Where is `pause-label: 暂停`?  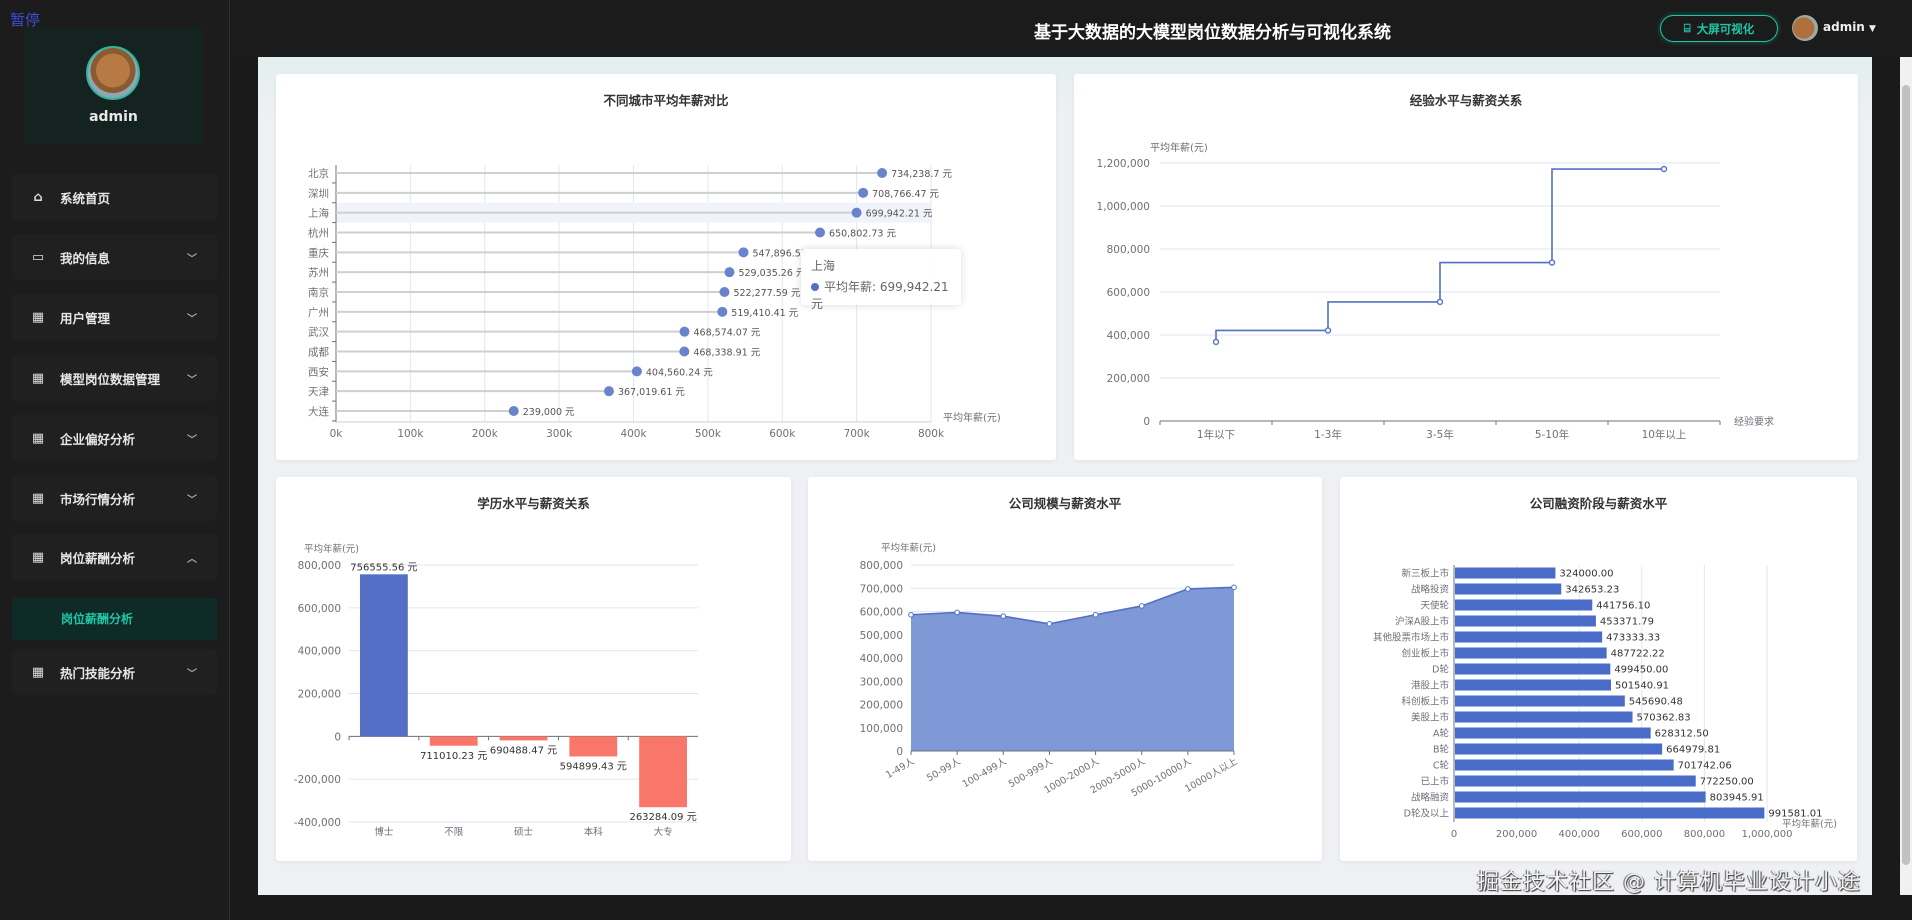 pause-label: 暂停 is located at coordinates (25, 20).